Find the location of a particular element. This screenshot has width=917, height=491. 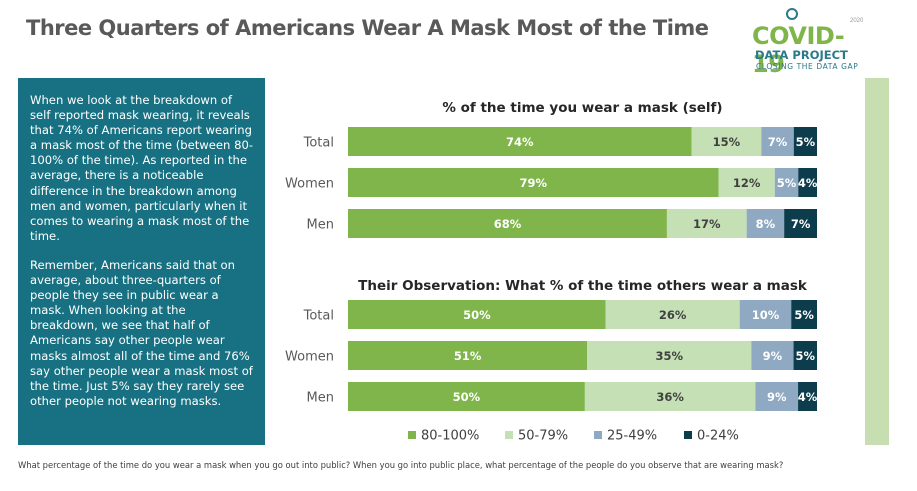

data-label-women-0-24pct: 5% is located at coordinates (806, 356).